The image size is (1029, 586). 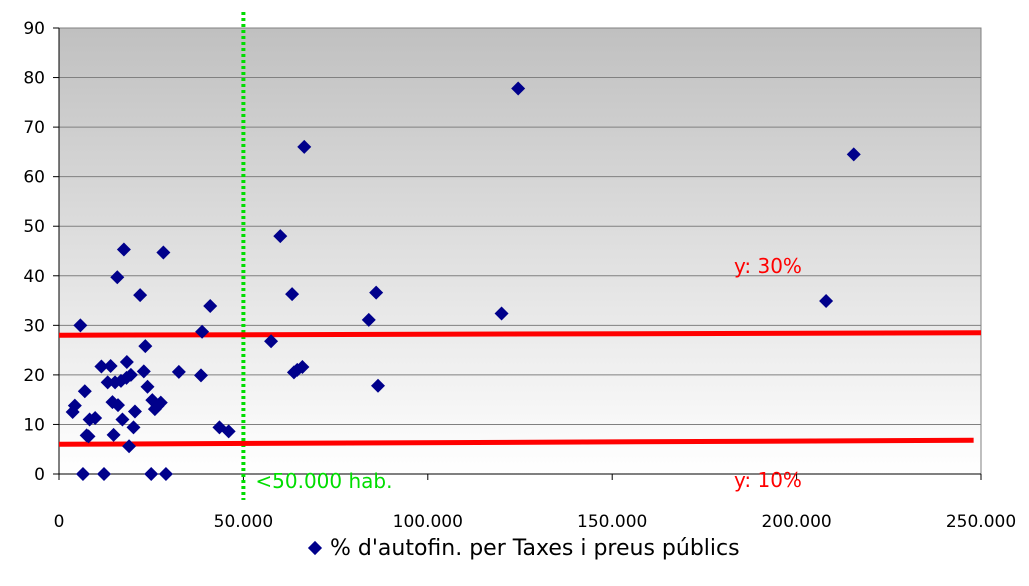 I want to click on x-tick-label: 50.000, so click(x=243, y=522).